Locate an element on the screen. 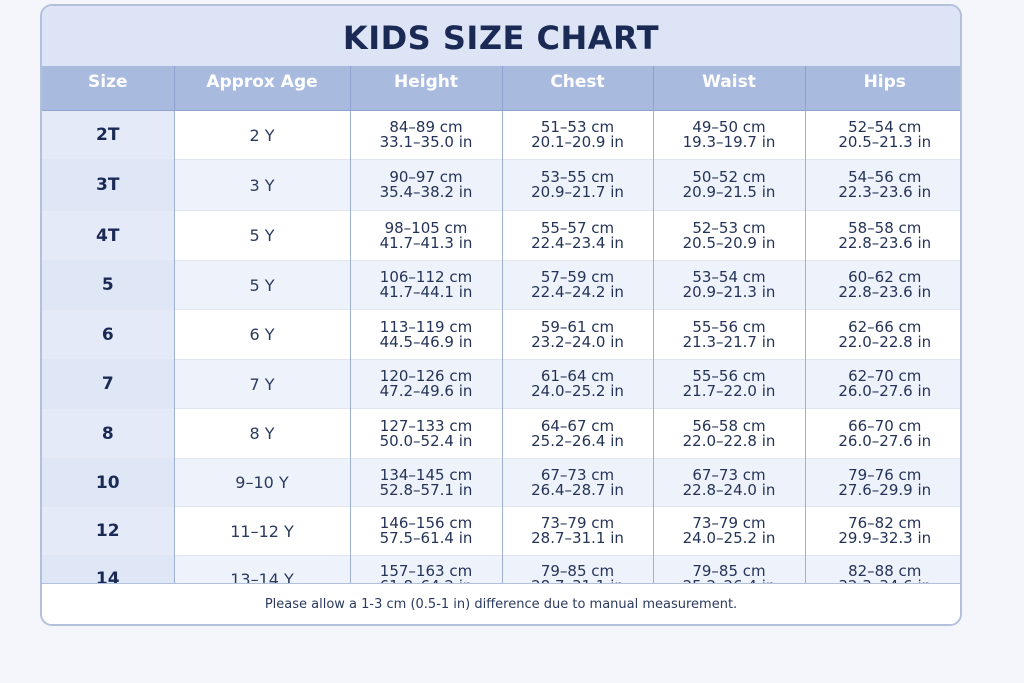 This screenshot has height=683, width=1024. age-value: 11–12 Y is located at coordinates (262, 531).